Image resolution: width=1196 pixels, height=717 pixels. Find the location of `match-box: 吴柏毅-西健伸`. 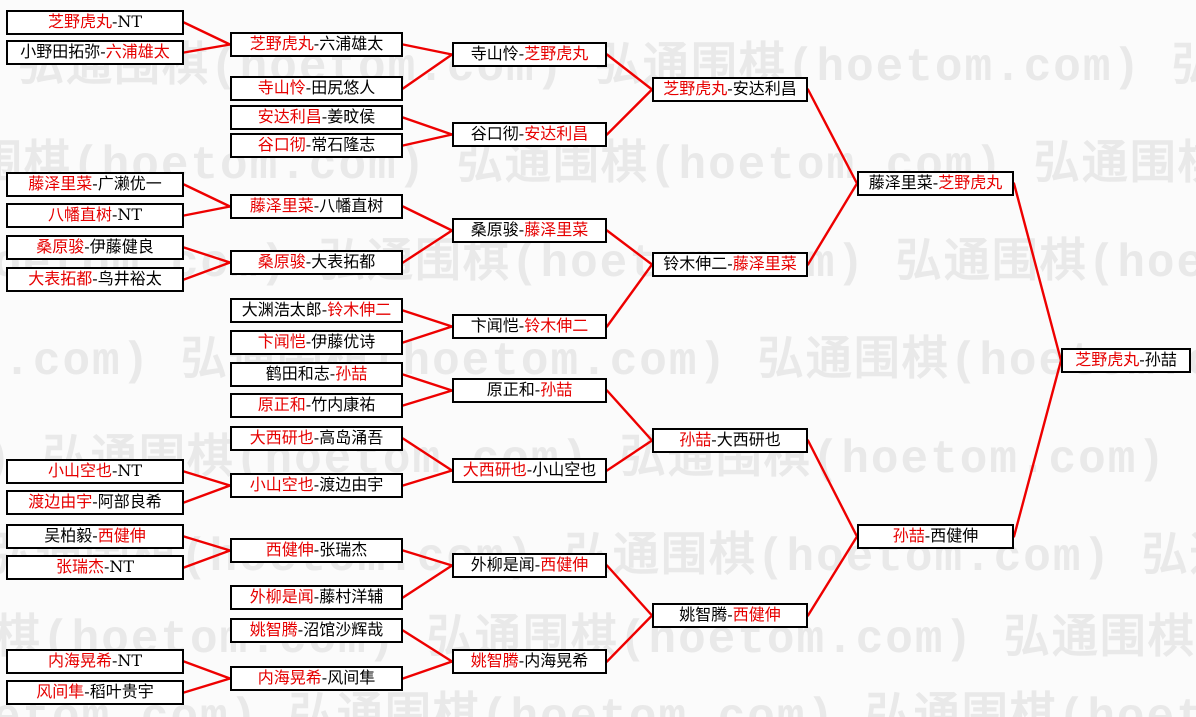

match-box: 吴柏毅-西健伸 is located at coordinates (95, 536).